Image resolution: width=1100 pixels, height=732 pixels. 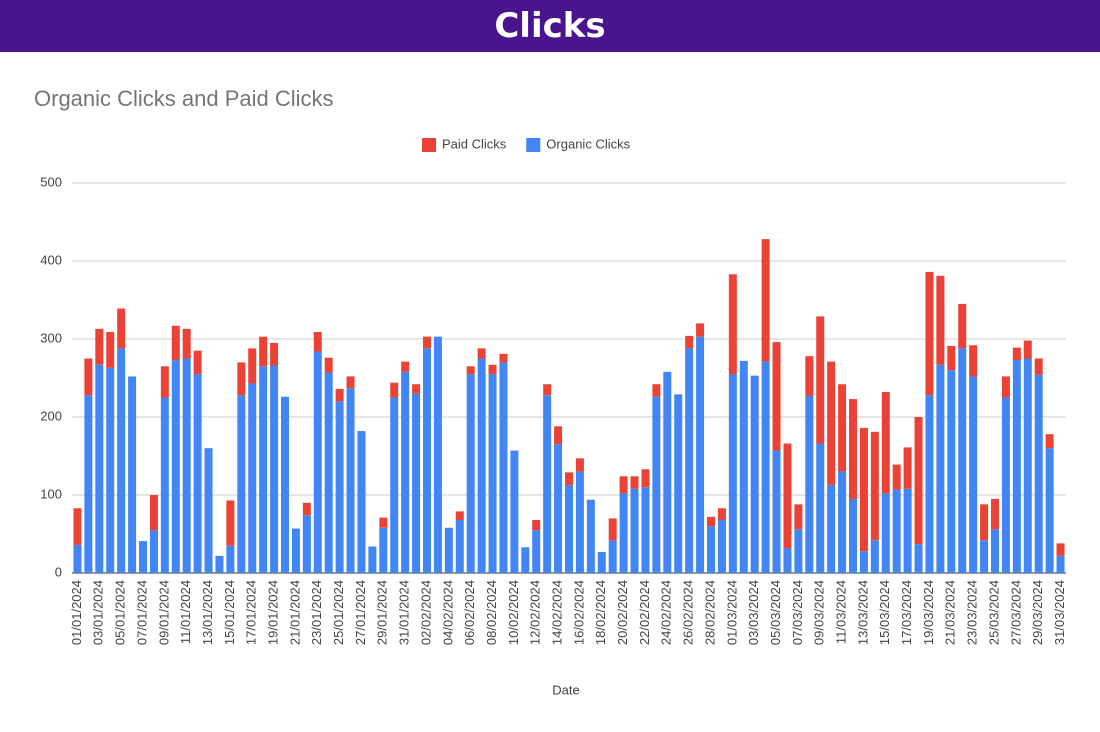 I want to click on x-tick-label: 03/03/2024, so click(x=753, y=612).